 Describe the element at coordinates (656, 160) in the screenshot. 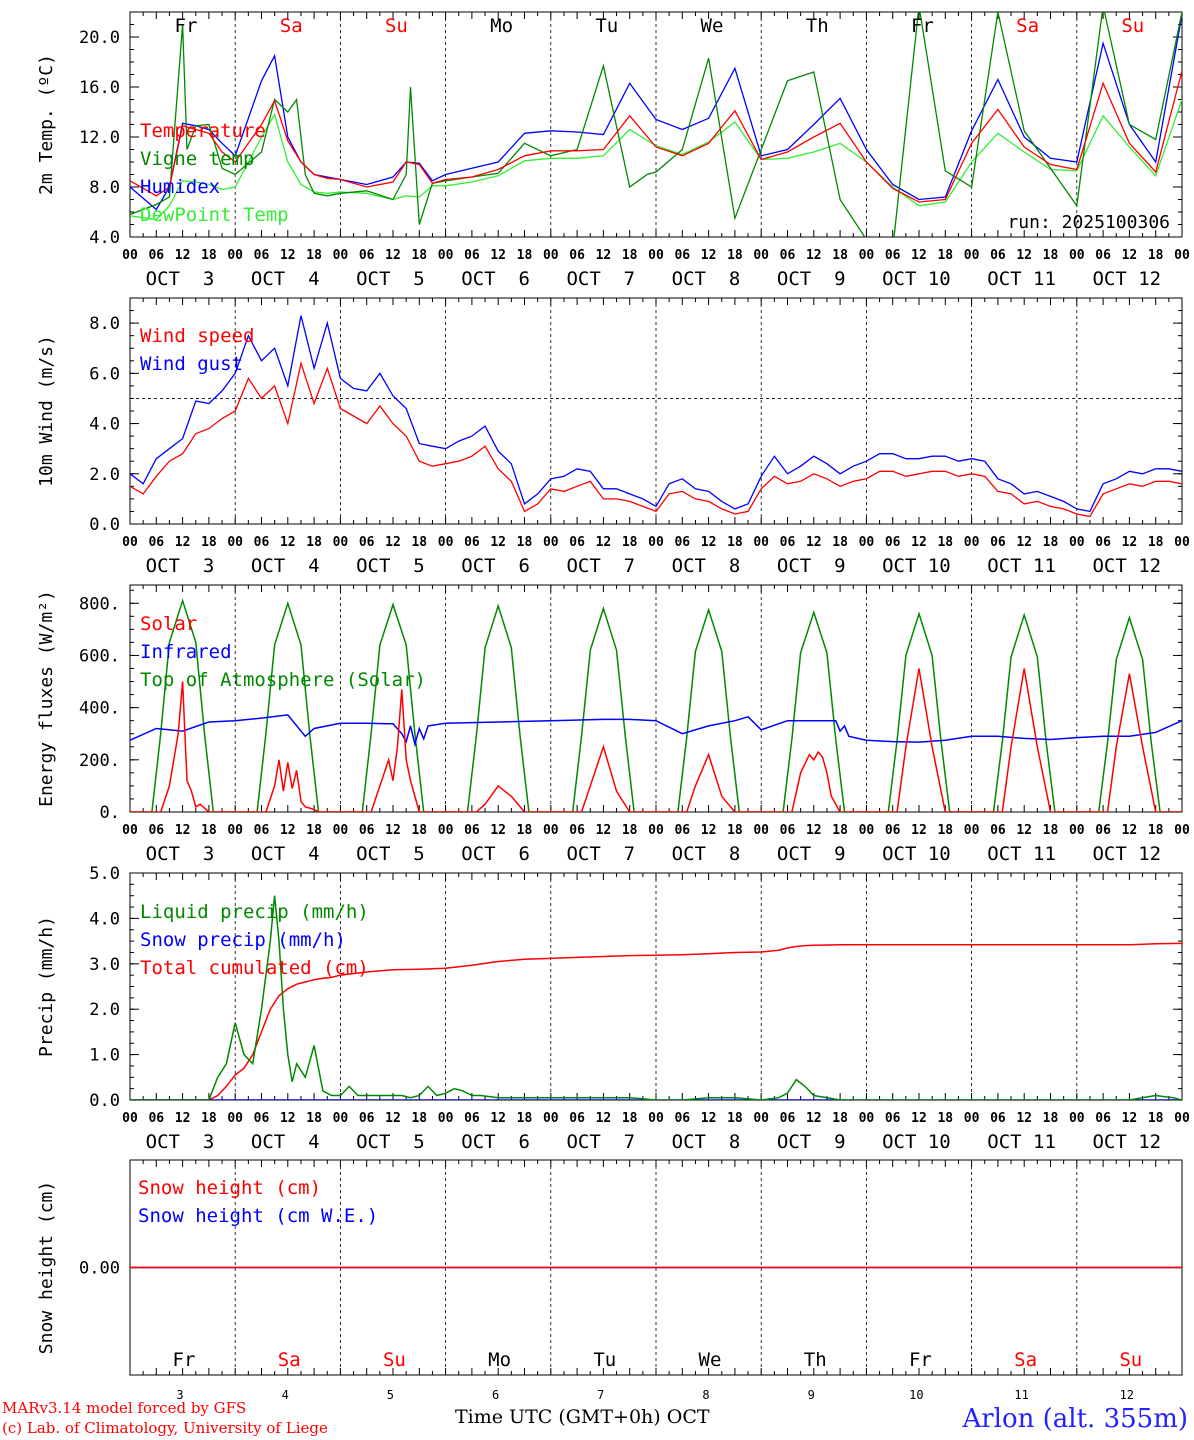

I see `series-line-dewpoint-temp` at that location.